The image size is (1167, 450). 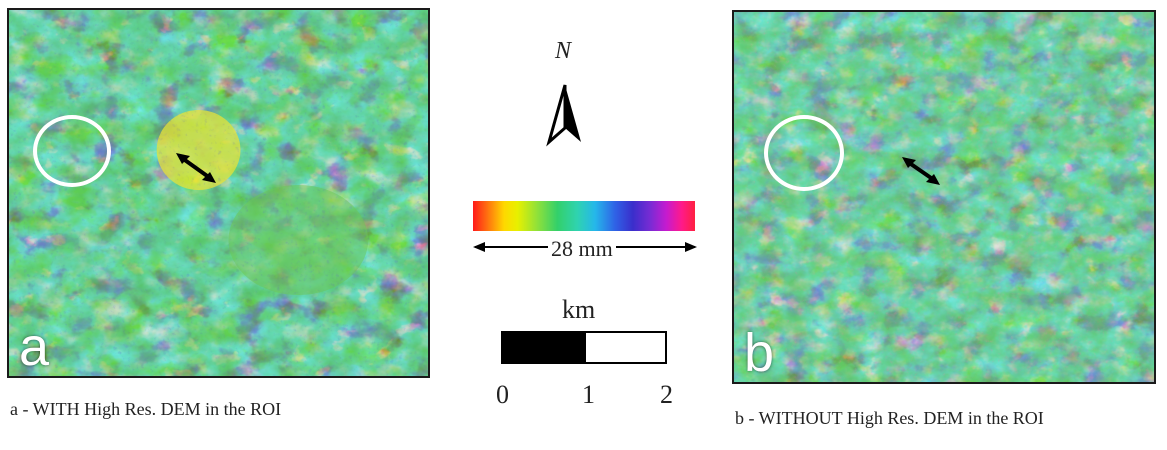 I want to click on scalebar-tick-1: 1, so click(x=588, y=394).